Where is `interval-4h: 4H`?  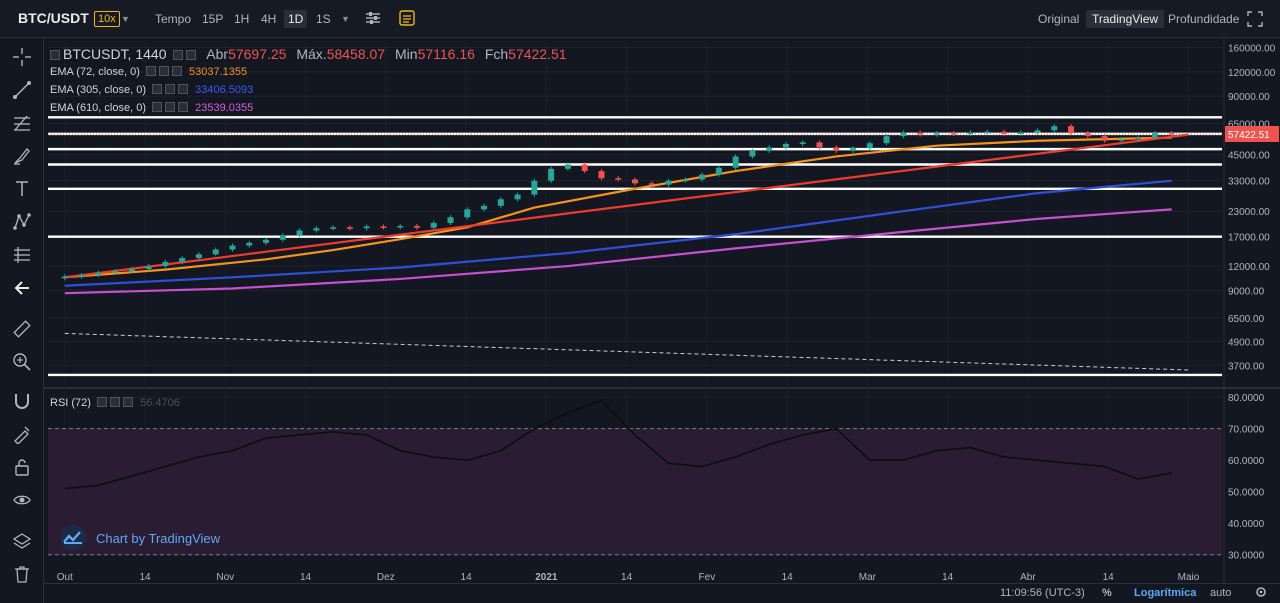
interval-4h: 4H is located at coordinates (269, 19).